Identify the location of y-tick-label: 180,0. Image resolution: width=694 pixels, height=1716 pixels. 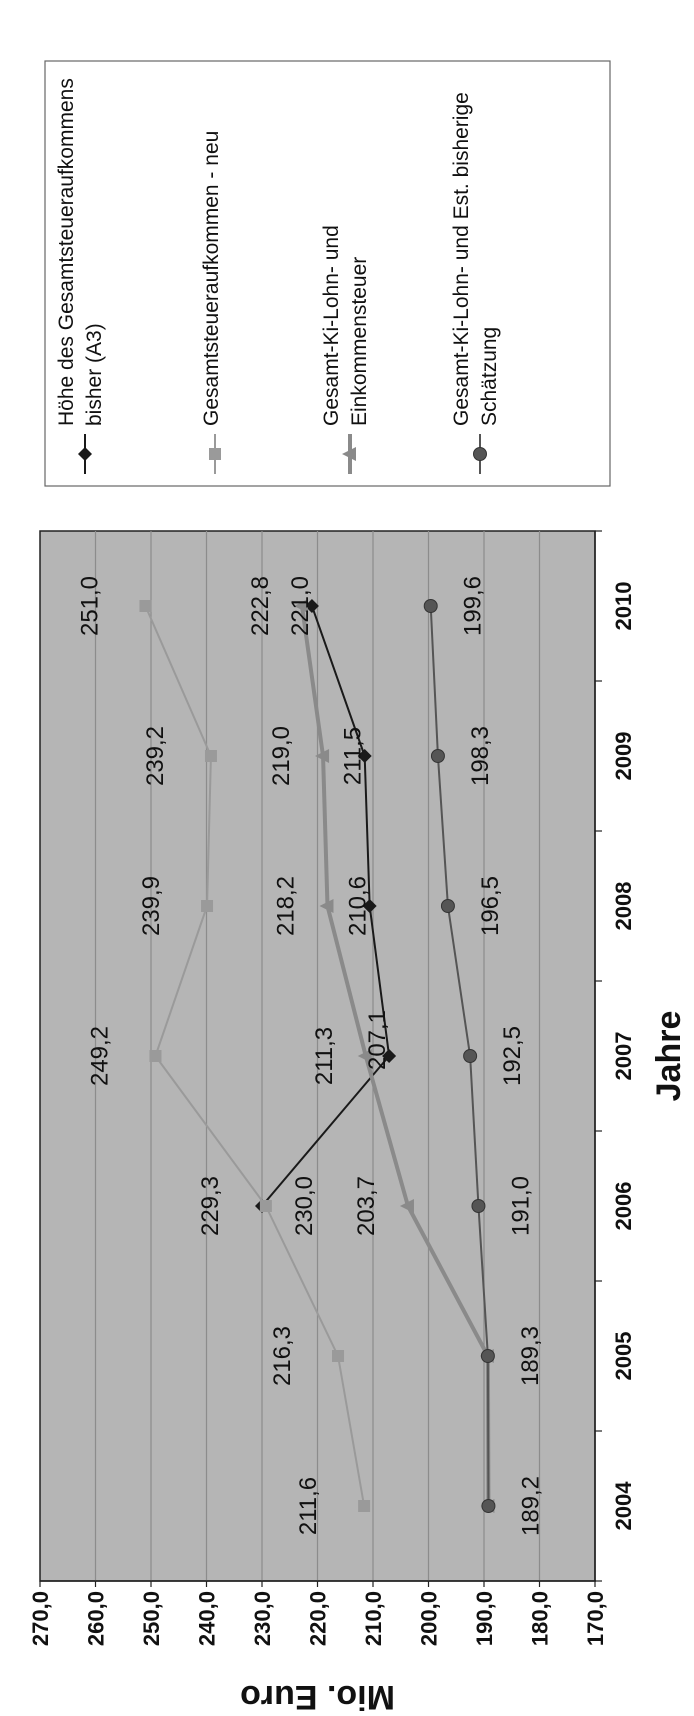
(540, 1618).